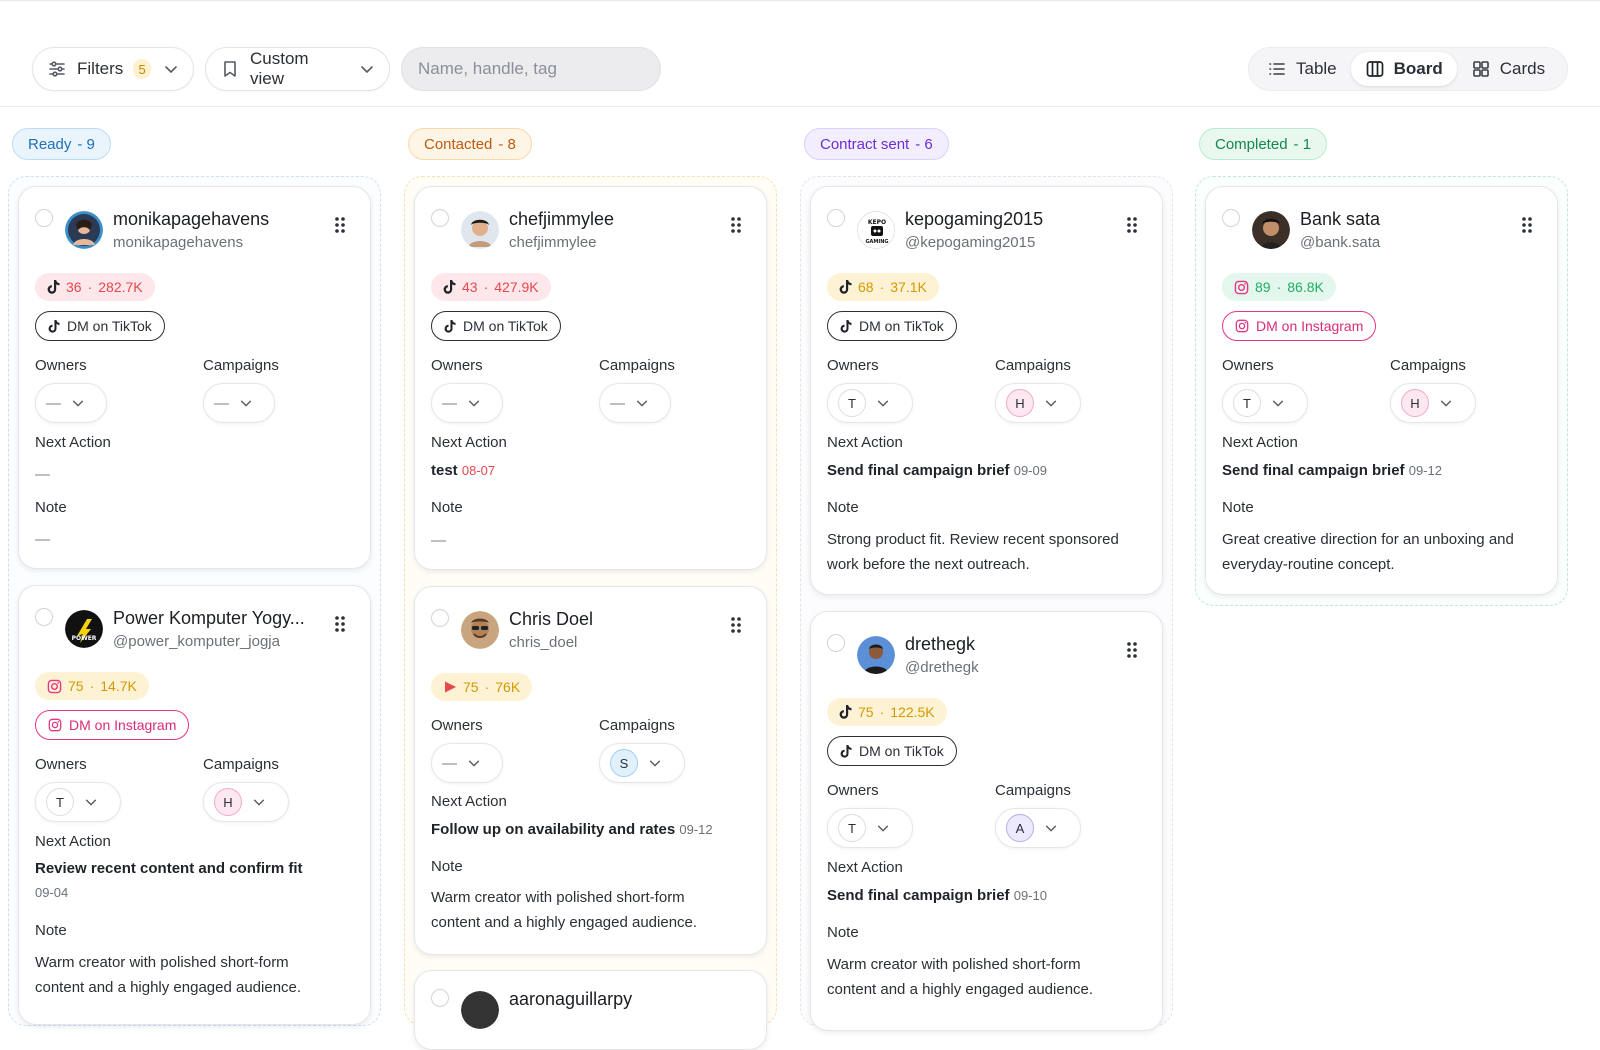  Describe the element at coordinates (531, 69) in the screenshot. I see `search-input` at that location.